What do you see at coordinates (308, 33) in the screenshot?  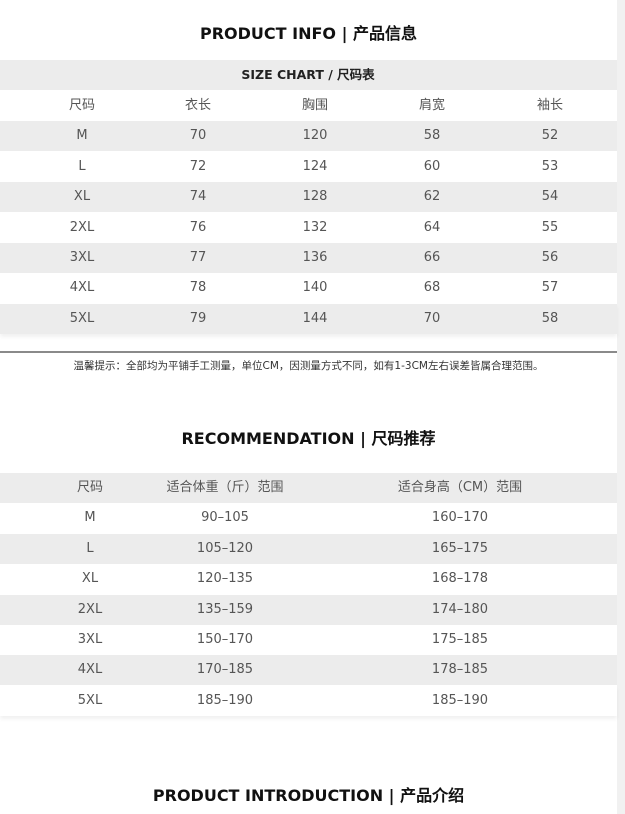 I see `product-info-title: PRODUCT INFO | 产品信息` at bounding box center [308, 33].